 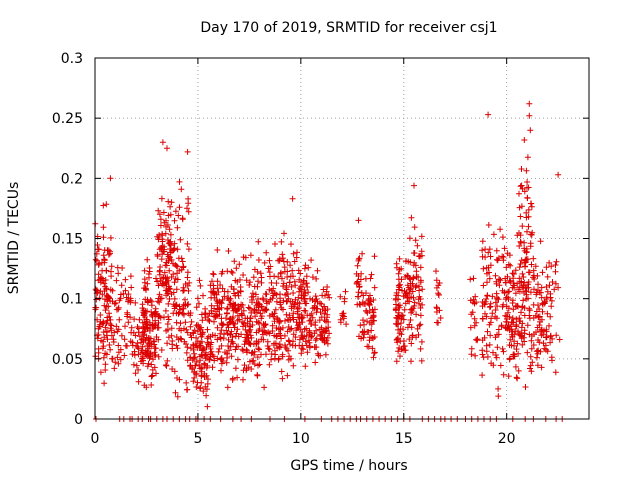 What do you see at coordinates (95, 439) in the screenshot?
I see `x-tick-label: 0` at bounding box center [95, 439].